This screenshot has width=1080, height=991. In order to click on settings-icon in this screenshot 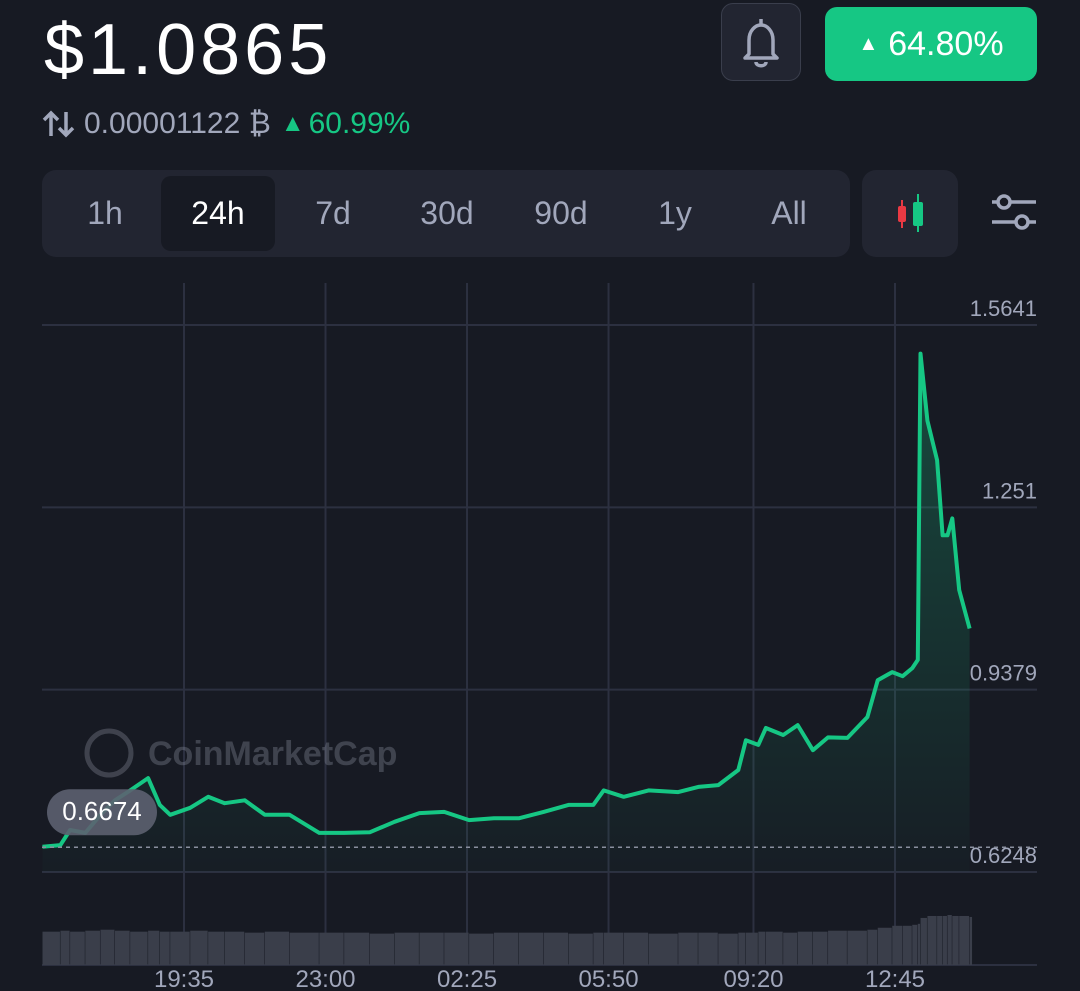, I will do `click(1014, 212)`.